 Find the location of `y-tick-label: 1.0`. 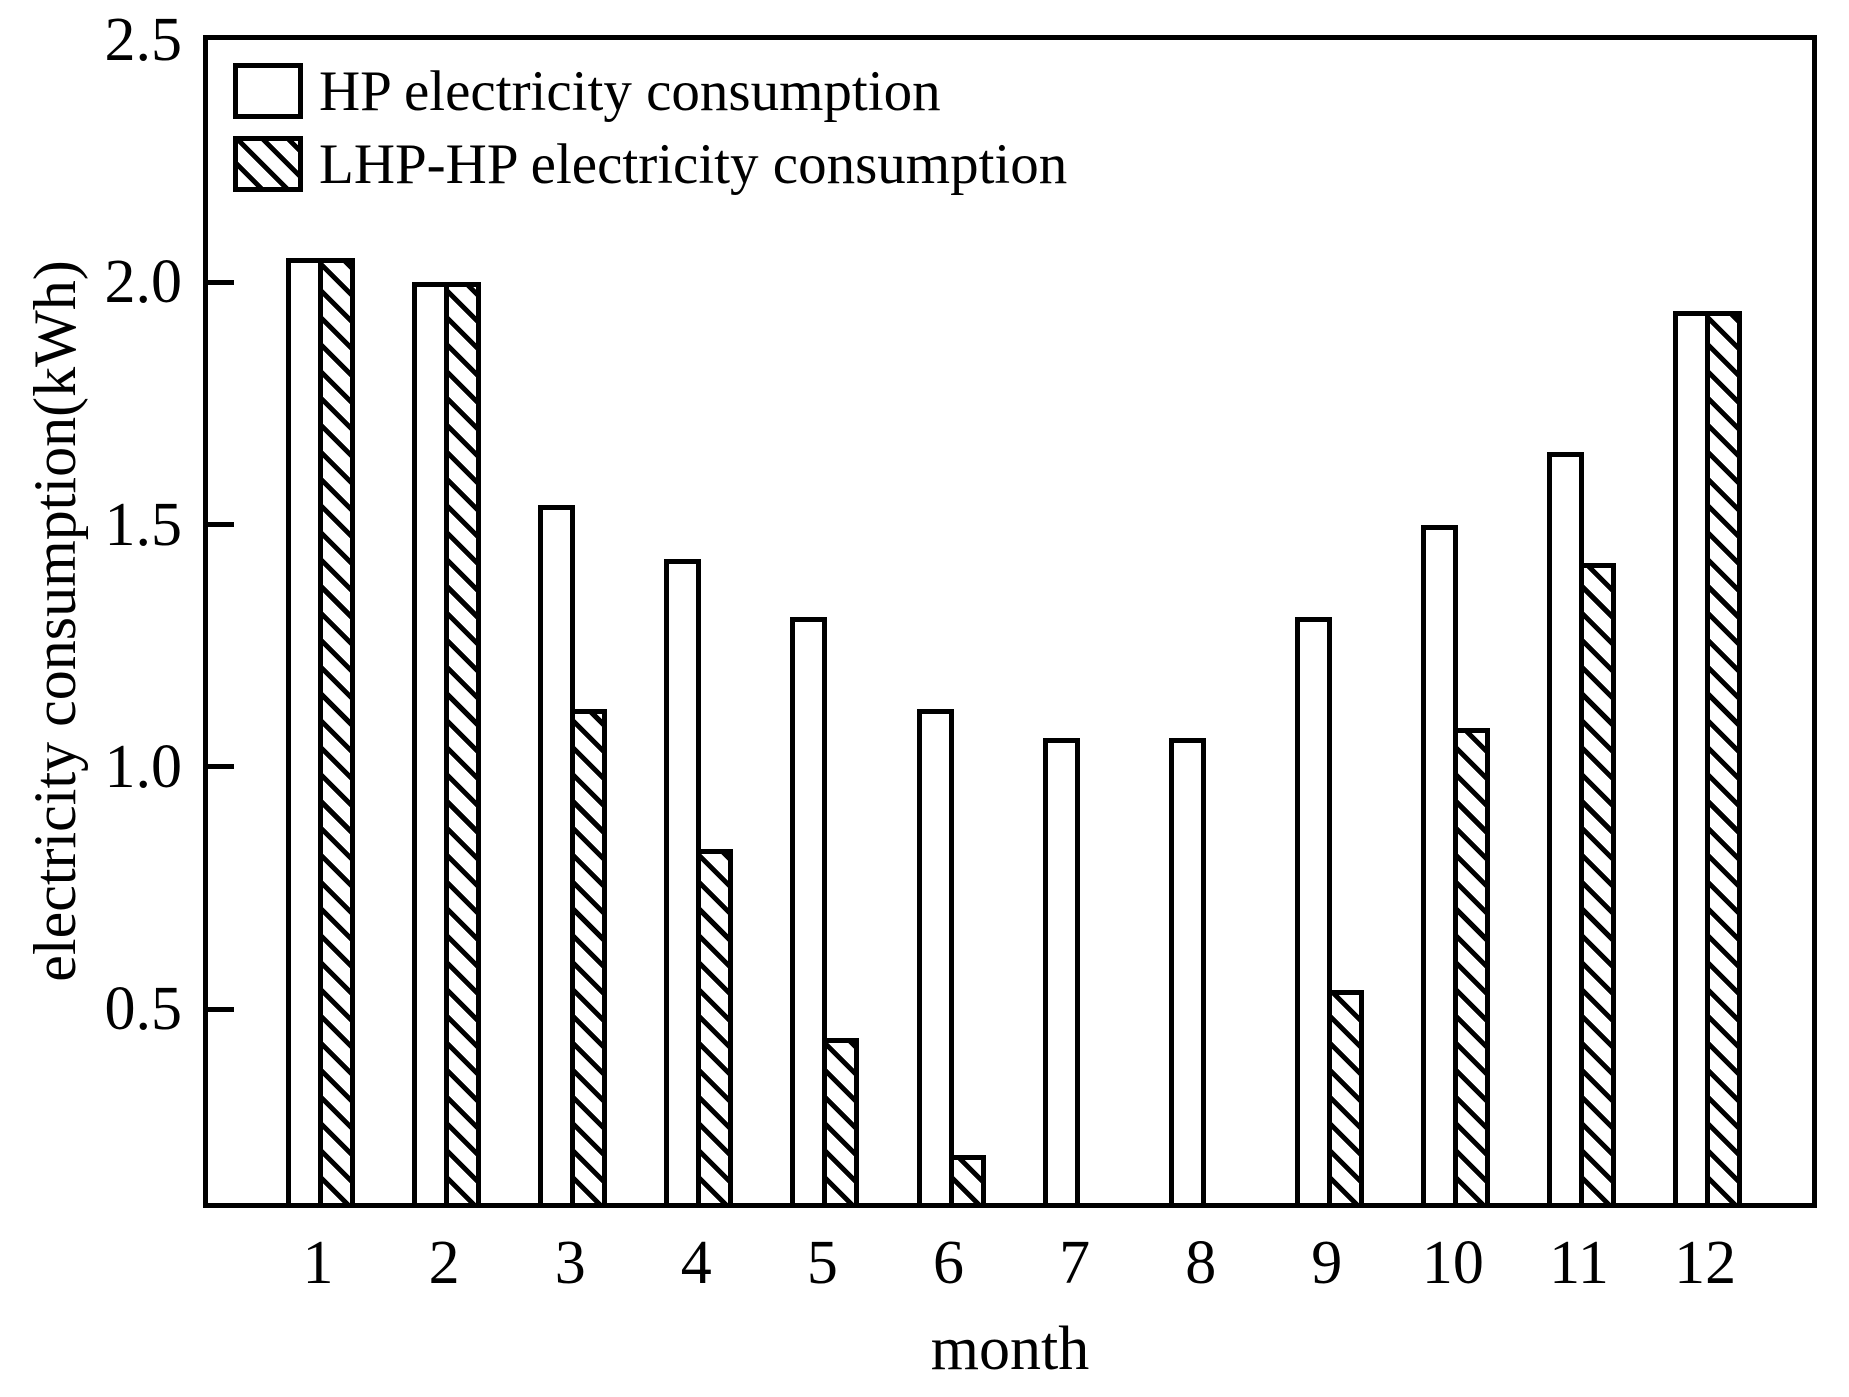

y-tick-label: 1.0 is located at coordinates (143, 766).